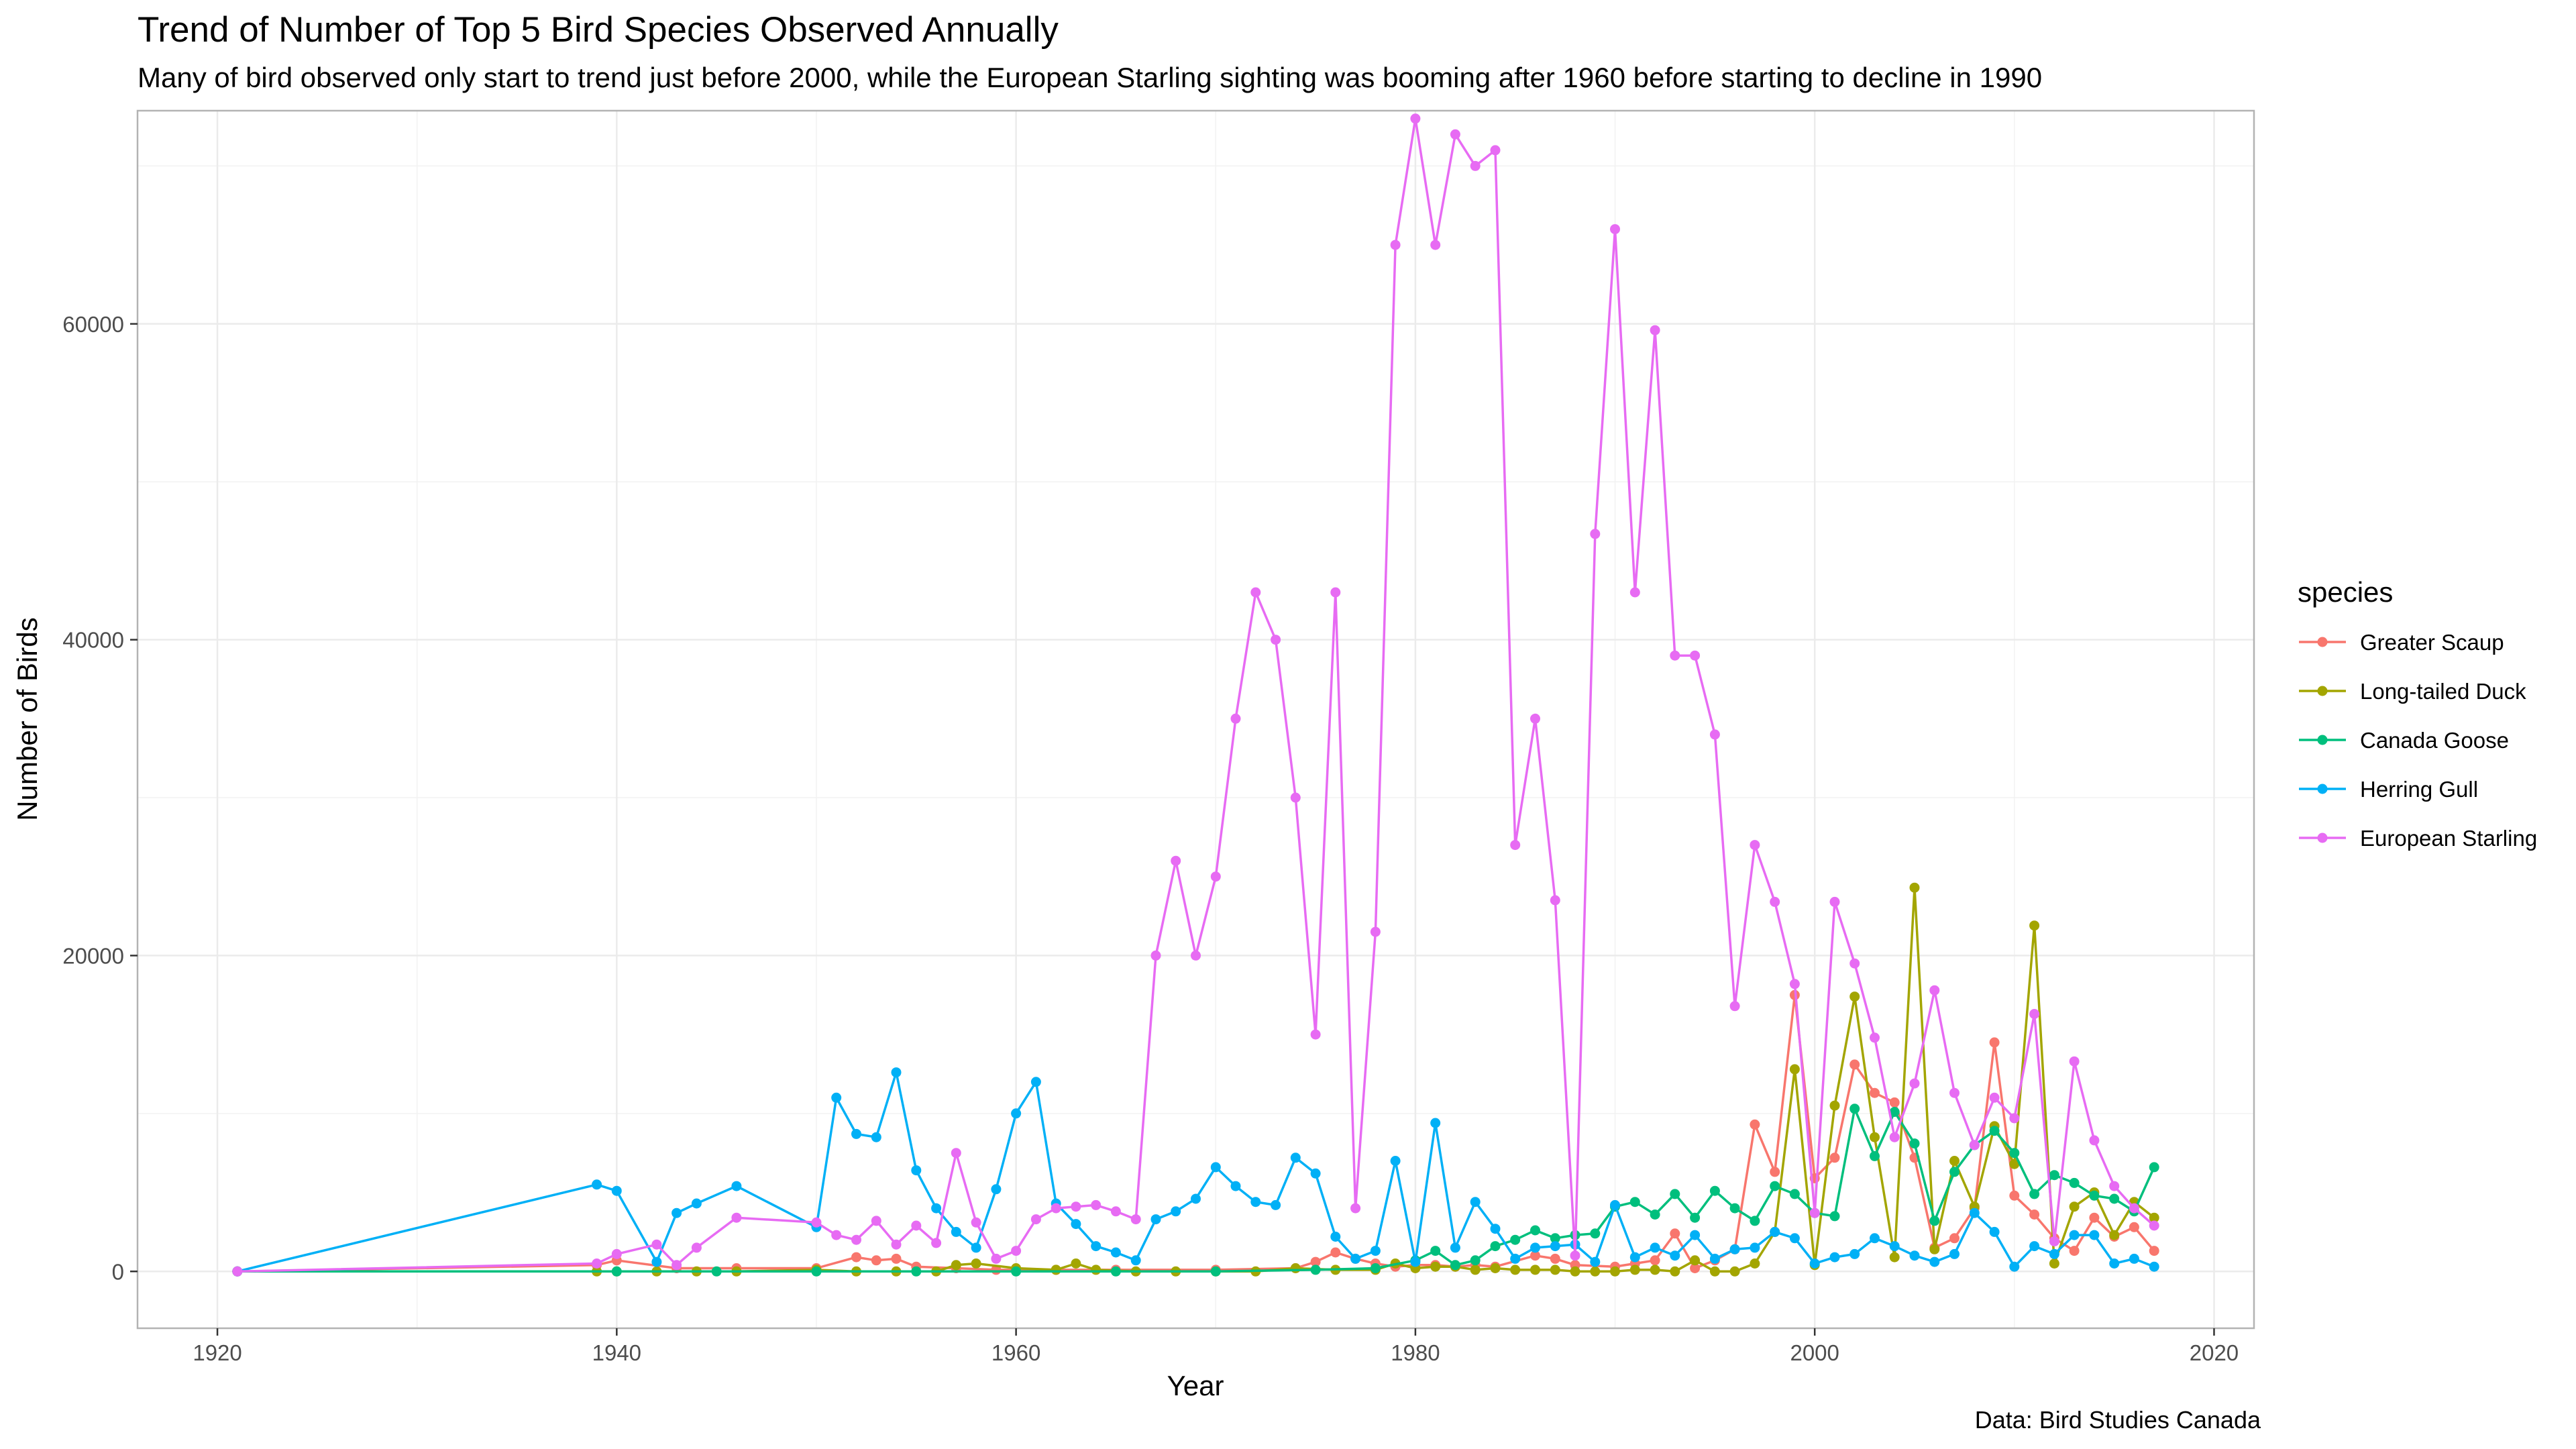 The width and height of the screenshot is (2576, 1449). What do you see at coordinates (1015, 1352) in the screenshot?
I see `x-tick-label: 1960` at bounding box center [1015, 1352].